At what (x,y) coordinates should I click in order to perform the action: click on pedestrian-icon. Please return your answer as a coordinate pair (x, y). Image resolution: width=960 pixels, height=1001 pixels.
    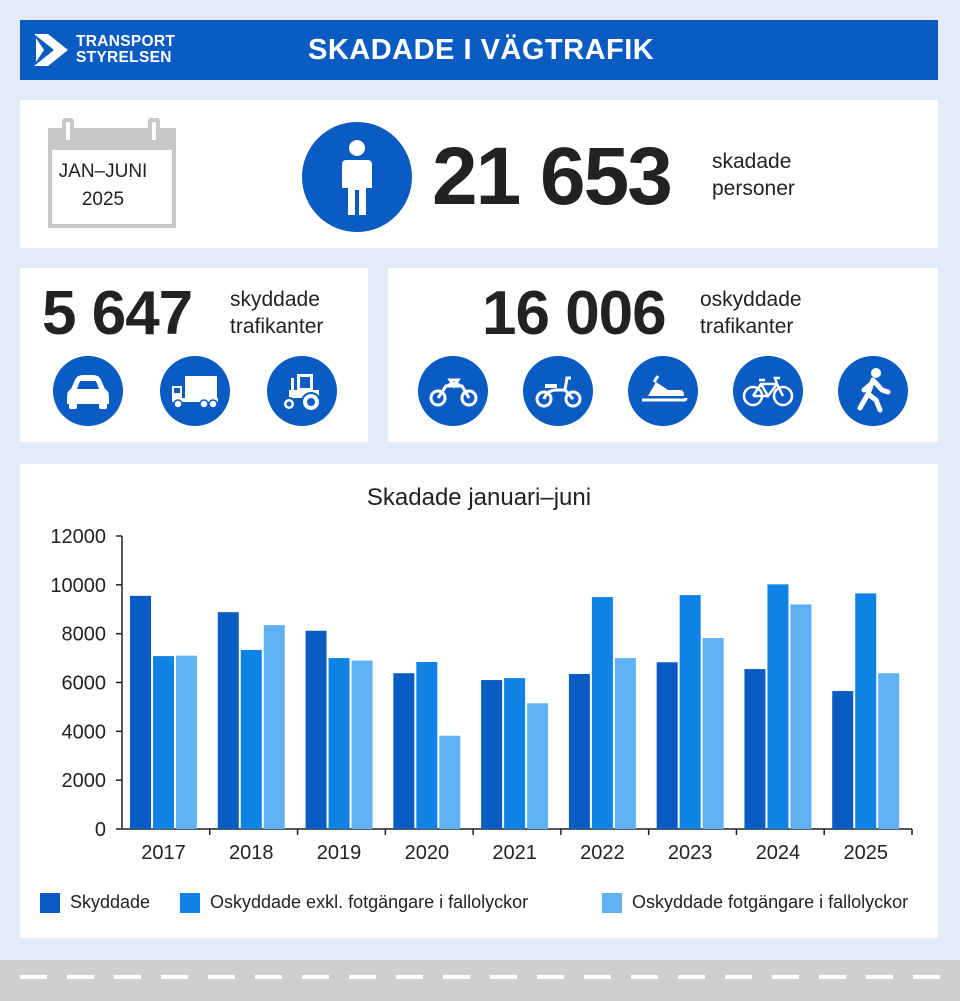
    Looking at the image, I should click on (873, 391).